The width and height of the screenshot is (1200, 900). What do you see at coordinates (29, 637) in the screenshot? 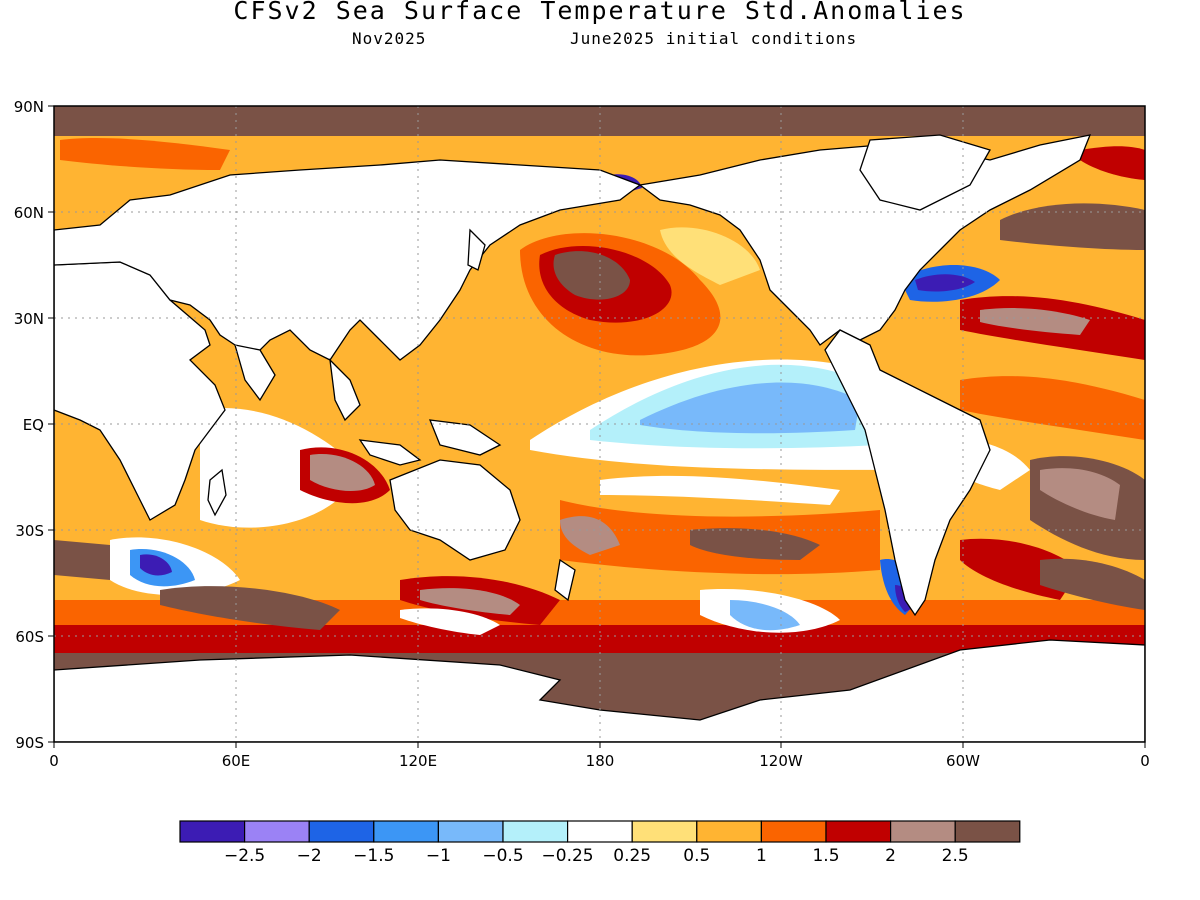
I see `lat-label: 60S` at bounding box center [29, 637].